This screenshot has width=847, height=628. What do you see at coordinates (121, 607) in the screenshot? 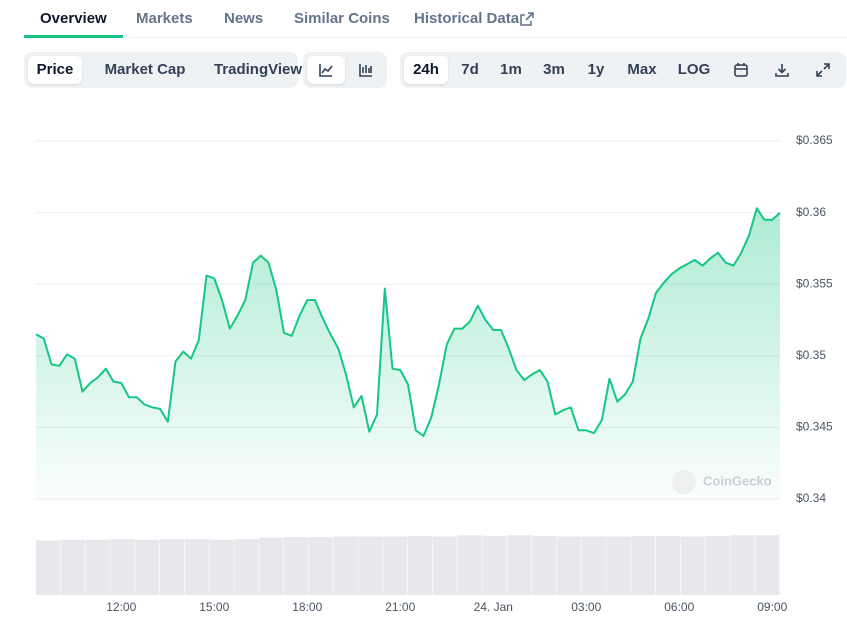
I see `x-tick-label: 12:00` at bounding box center [121, 607].